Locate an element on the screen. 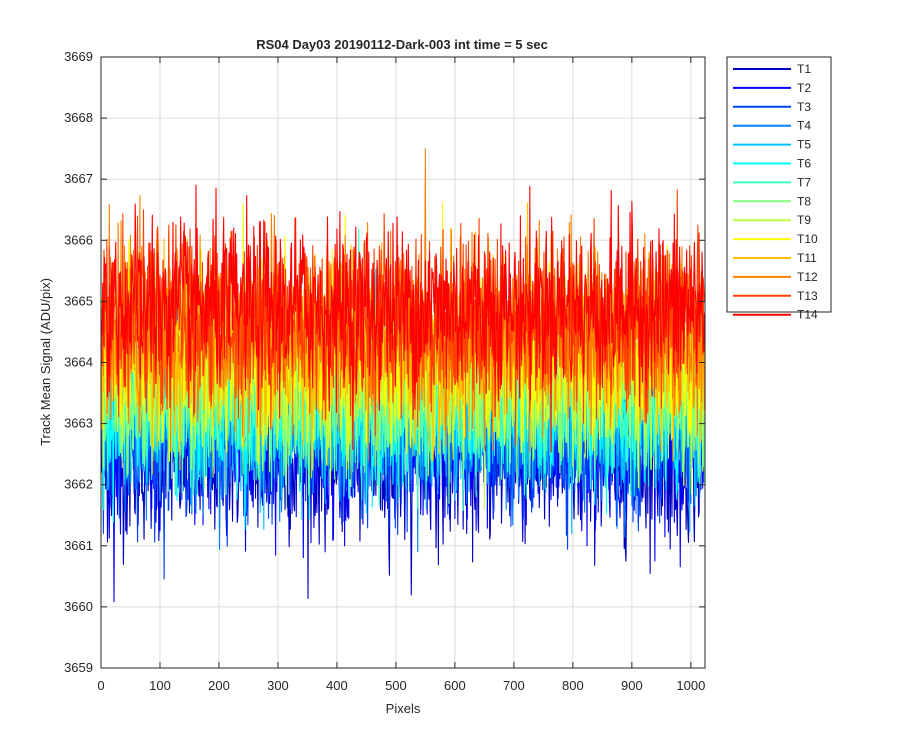 The height and width of the screenshot is (750, 900). y-tick-label: 3664 is located at coordinates (78, 362).